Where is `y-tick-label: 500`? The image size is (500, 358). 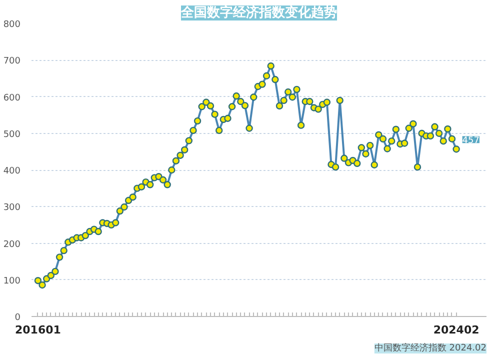
y-tick-label: 500 is located at coordinates (12, 135).